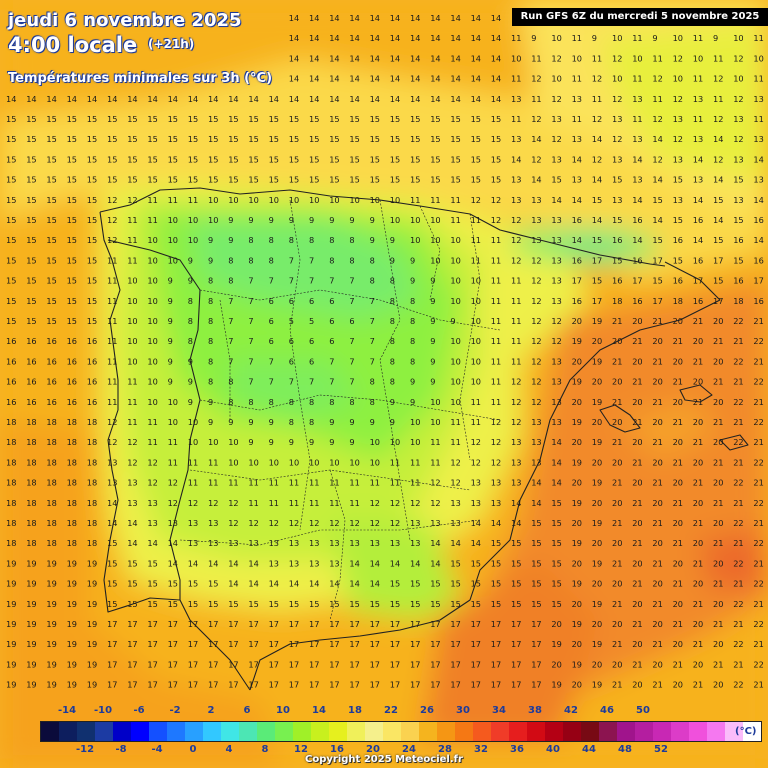  I want to click on grid-value: 22, so click(738, 644).